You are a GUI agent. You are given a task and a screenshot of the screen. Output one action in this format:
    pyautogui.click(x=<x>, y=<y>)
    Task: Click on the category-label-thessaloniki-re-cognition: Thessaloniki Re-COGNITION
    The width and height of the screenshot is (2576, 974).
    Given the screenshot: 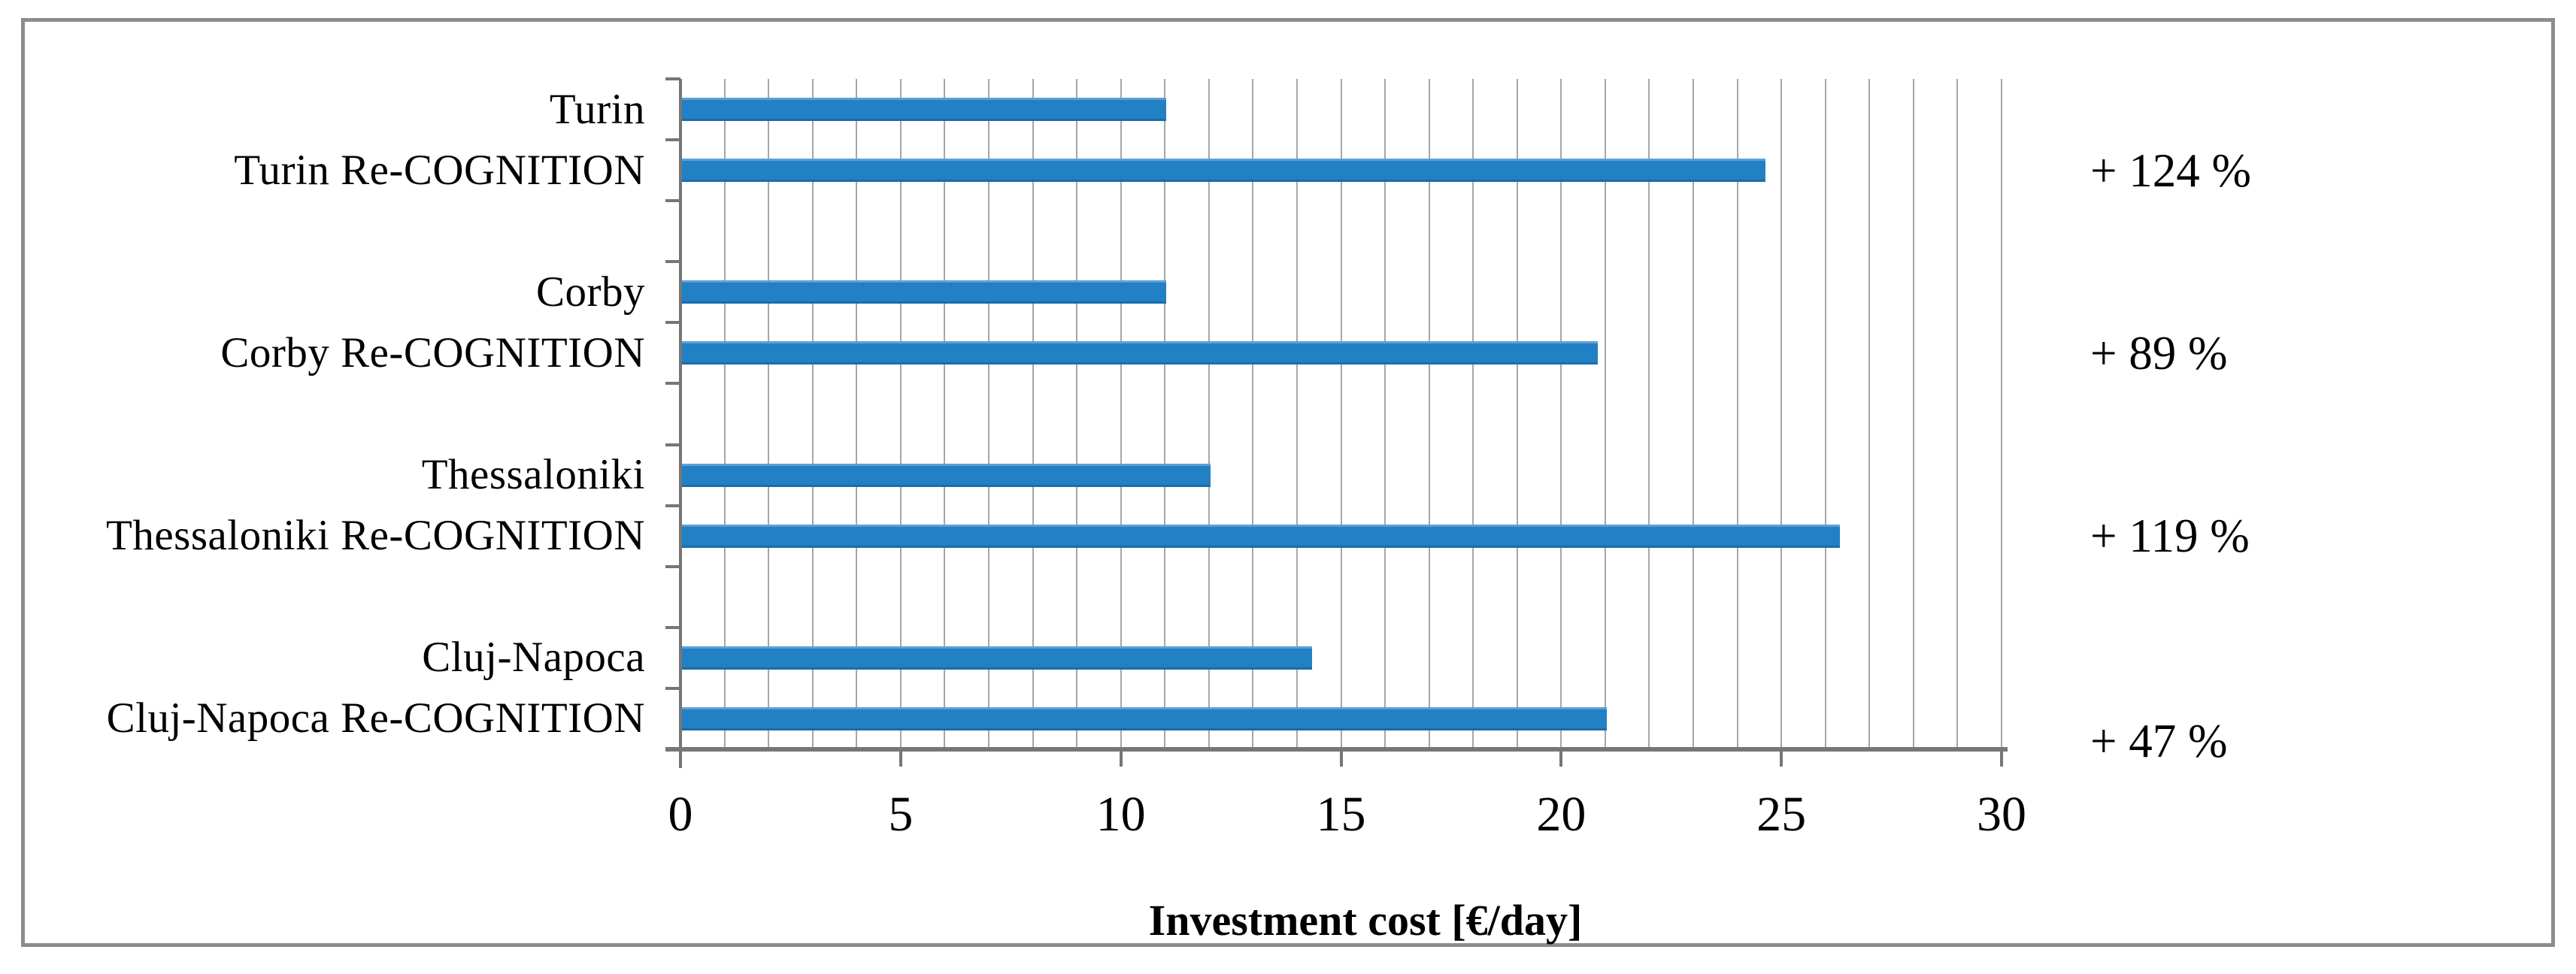 What is the action you would take?
    pyautogui.click(x=375, y=536)
    